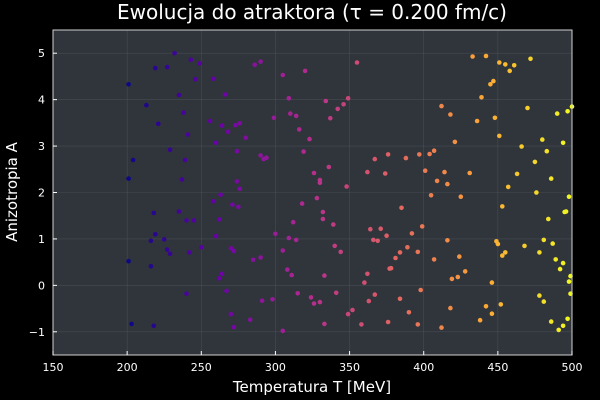  I want to click on x-tick-label: 200, so click(127, 367).